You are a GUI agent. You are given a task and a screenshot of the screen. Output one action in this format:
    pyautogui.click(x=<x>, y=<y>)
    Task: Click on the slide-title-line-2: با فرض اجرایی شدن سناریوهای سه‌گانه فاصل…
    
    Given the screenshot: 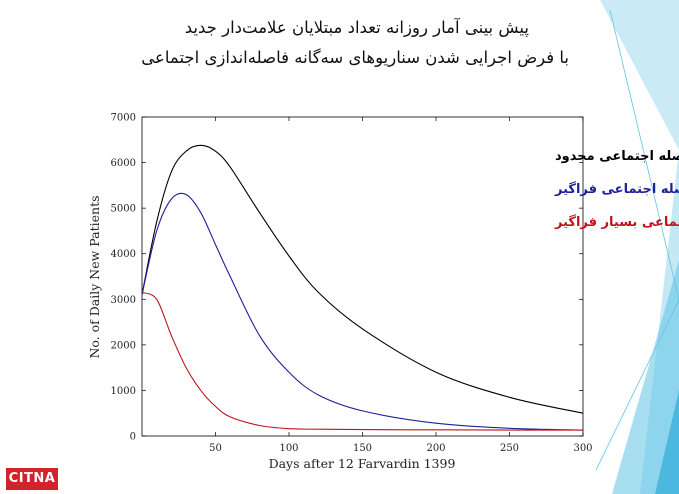 What is the action you would take?
    pyautogui.click(x=355, y=57)
    